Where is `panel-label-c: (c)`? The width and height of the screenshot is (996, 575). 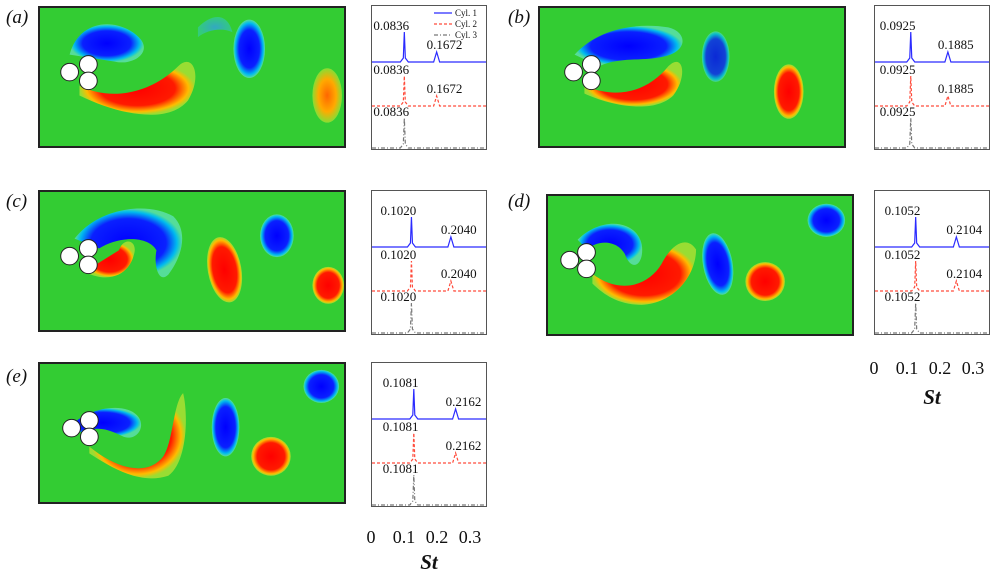 panel-label-c: (c) is located at coordinates (17, 201).